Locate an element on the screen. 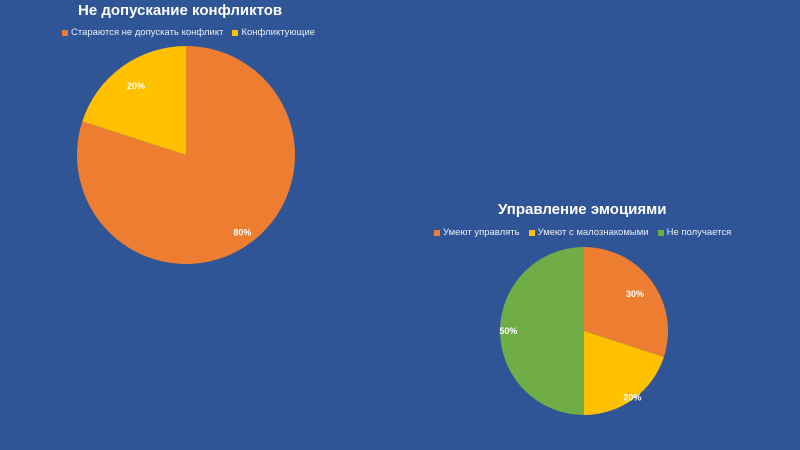  pie-chart: 80% 20% is located at coordinates (186, 155).